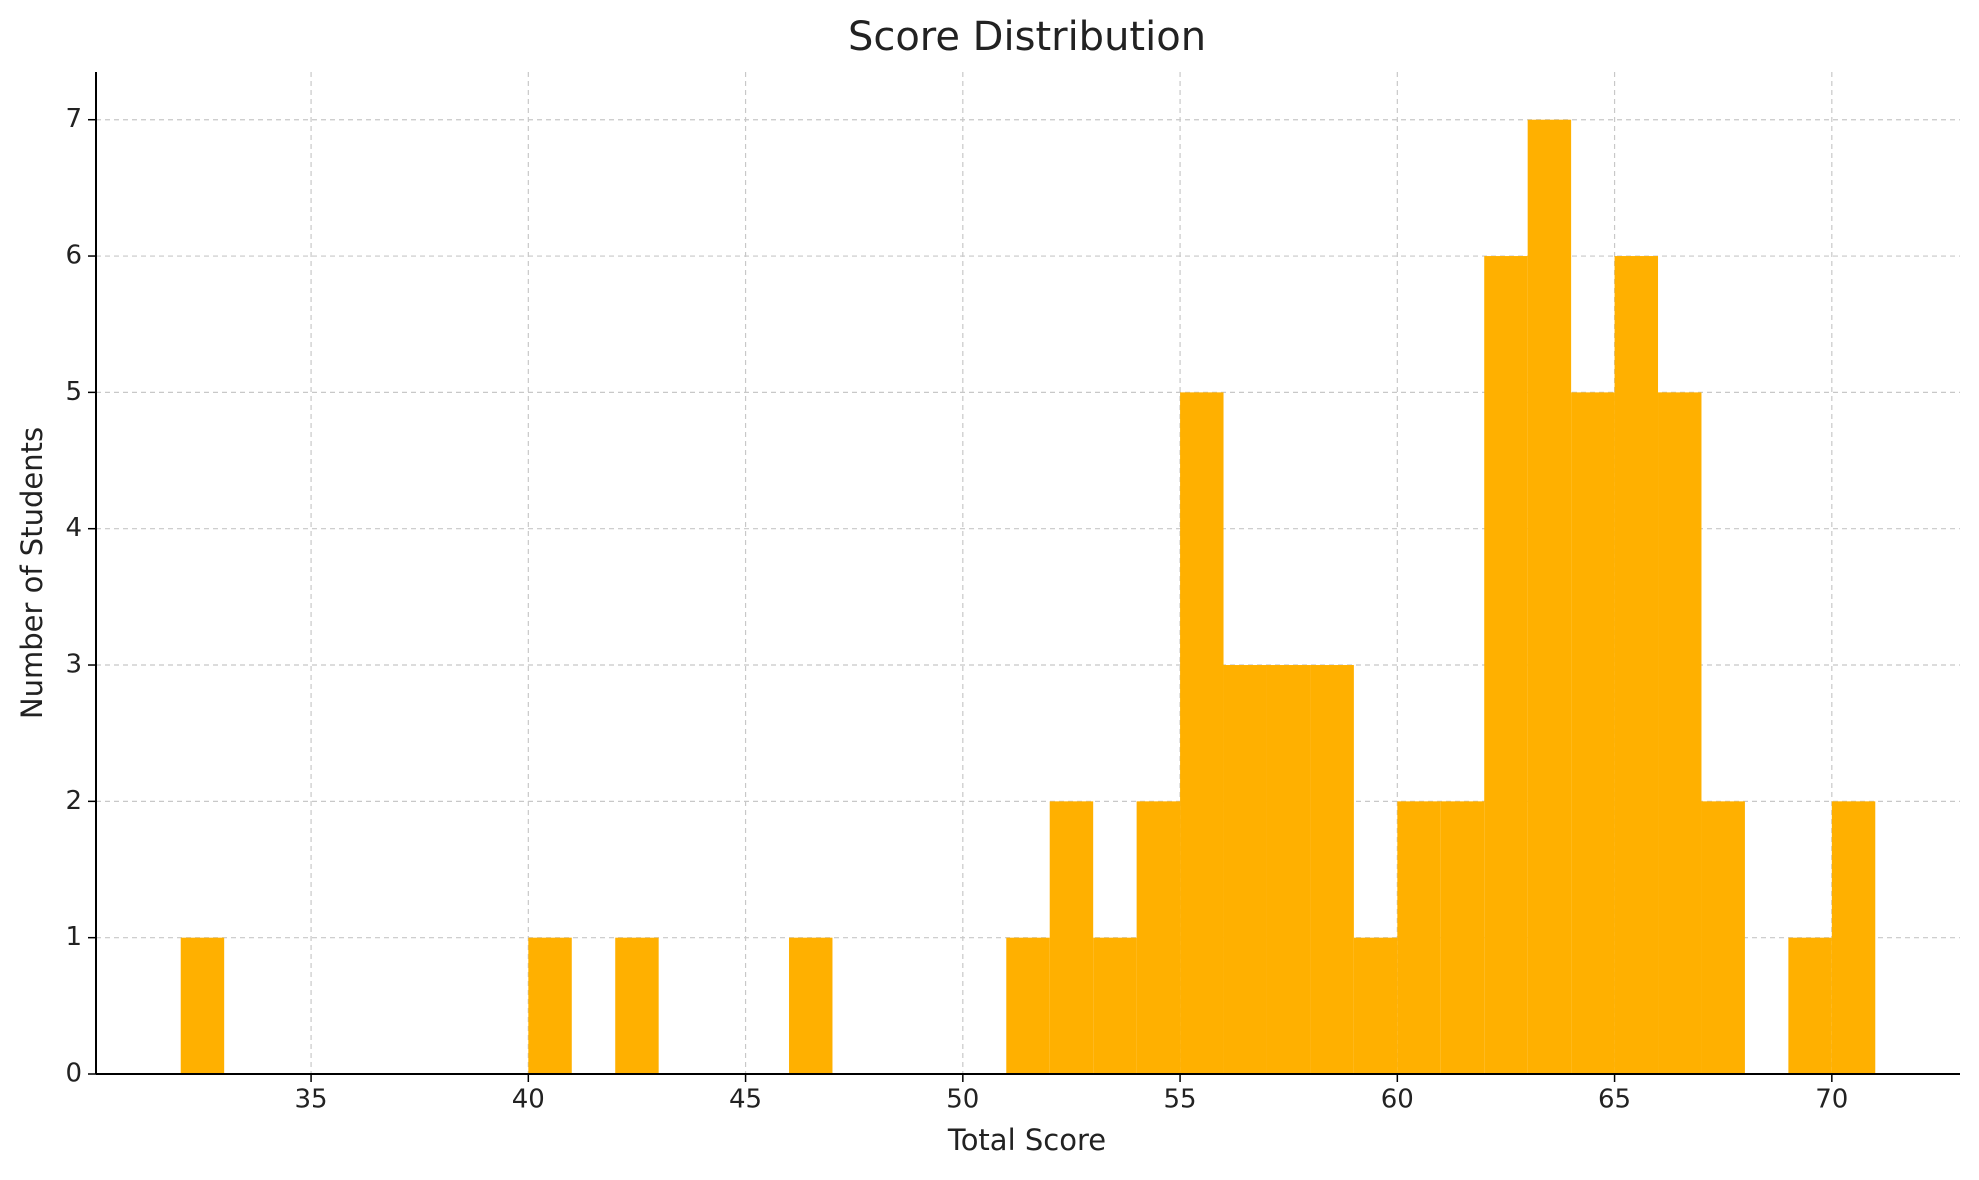 The image size is (1979, 1180). What do you see at coordinates (962, 1100) in the screenshot?
I see `x-tick-label: 50` at bounding box center [962, 1100].